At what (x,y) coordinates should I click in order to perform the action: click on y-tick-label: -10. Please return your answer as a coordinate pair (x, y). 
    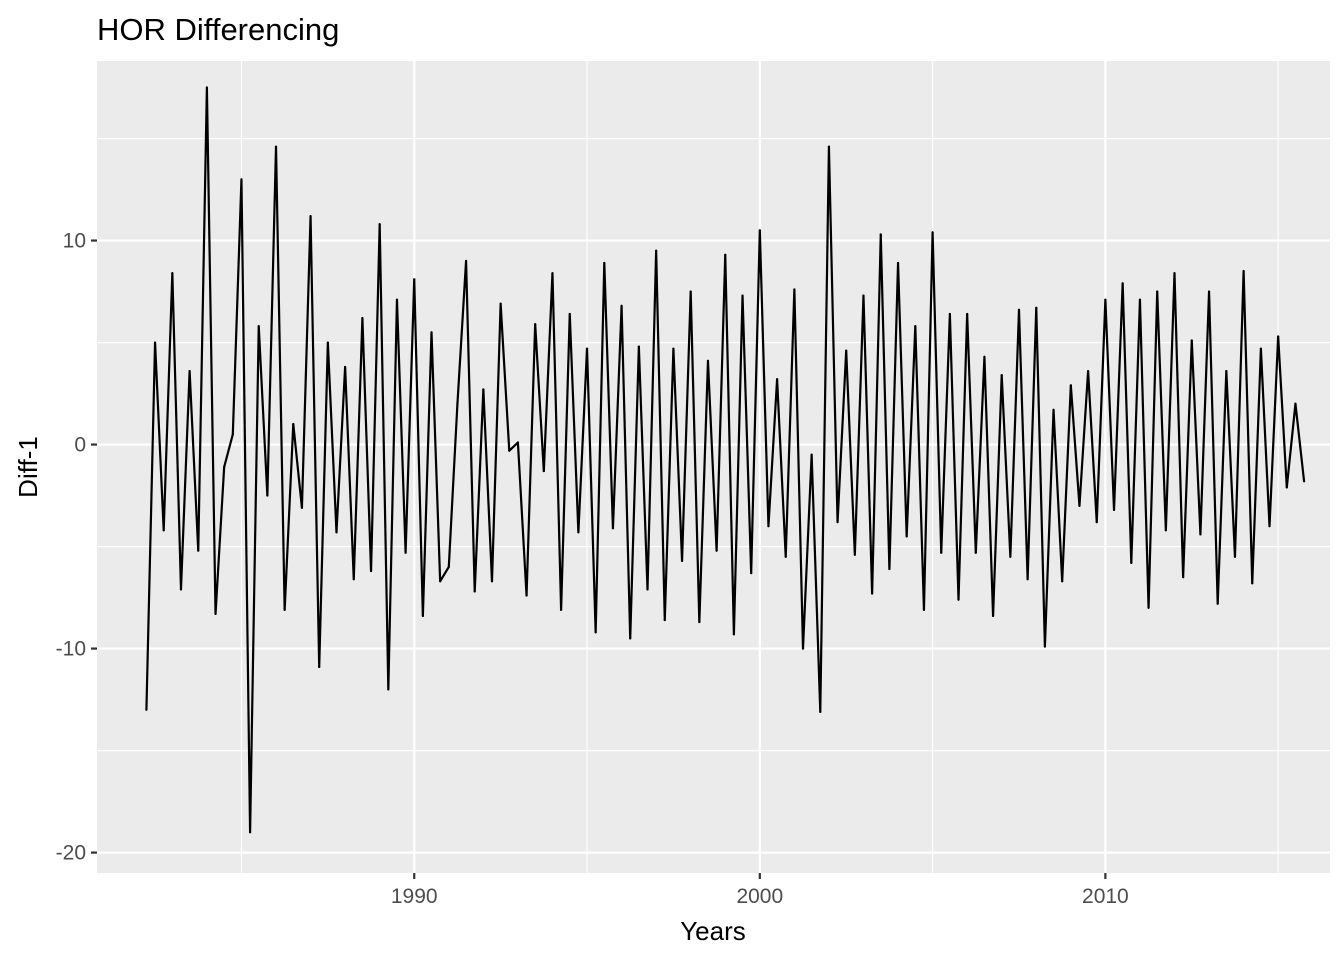
    Looking at the image, I should click on (71, 649).